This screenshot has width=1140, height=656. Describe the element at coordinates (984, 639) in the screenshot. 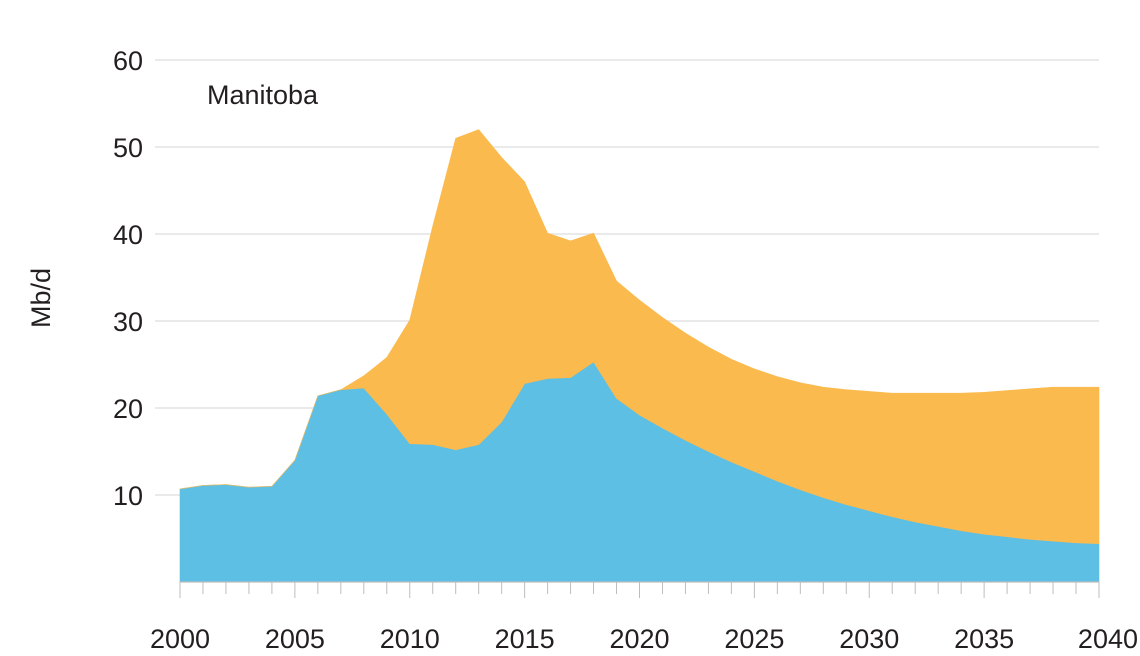

I see `x-tick-label-2035: 2035` at that location.